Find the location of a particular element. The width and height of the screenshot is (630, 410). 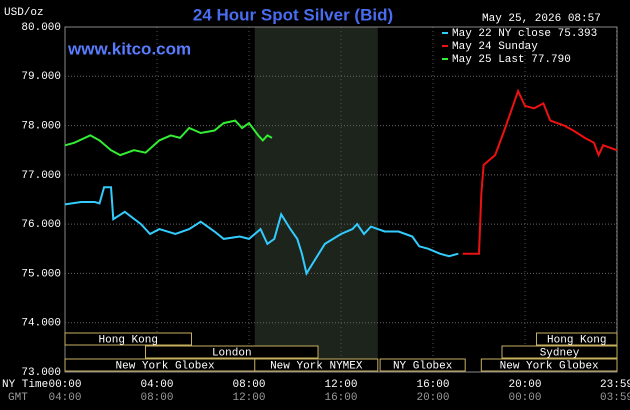

x-tick-label-gmt: 03:59 is located at coordinates (615, 398).